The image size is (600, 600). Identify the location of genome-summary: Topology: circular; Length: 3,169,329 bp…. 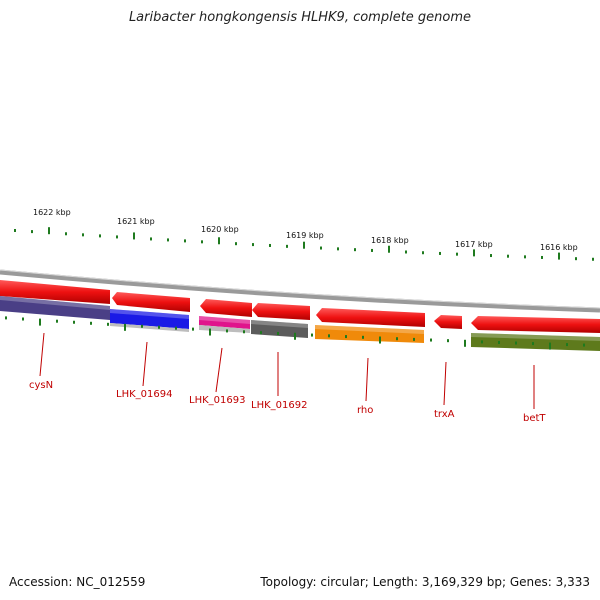
(425, 582).